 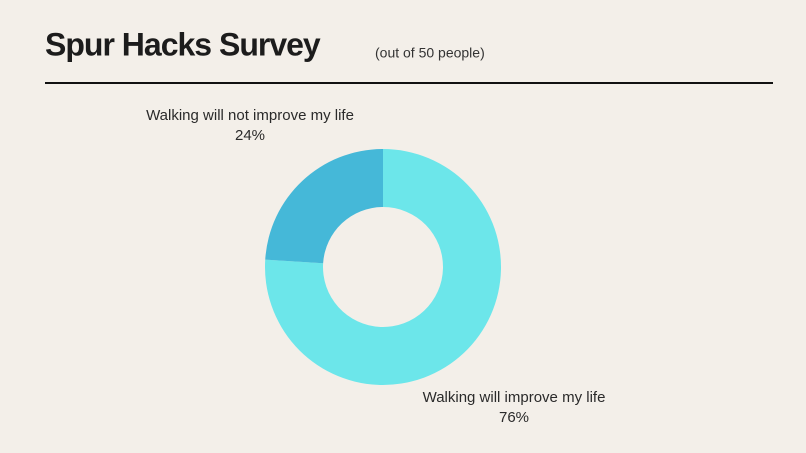 What do you see at coordinates (430, 53) in the screenshot?
I see `chart-subtitle: (out of 50 people)` at bounding box center [430, 53].